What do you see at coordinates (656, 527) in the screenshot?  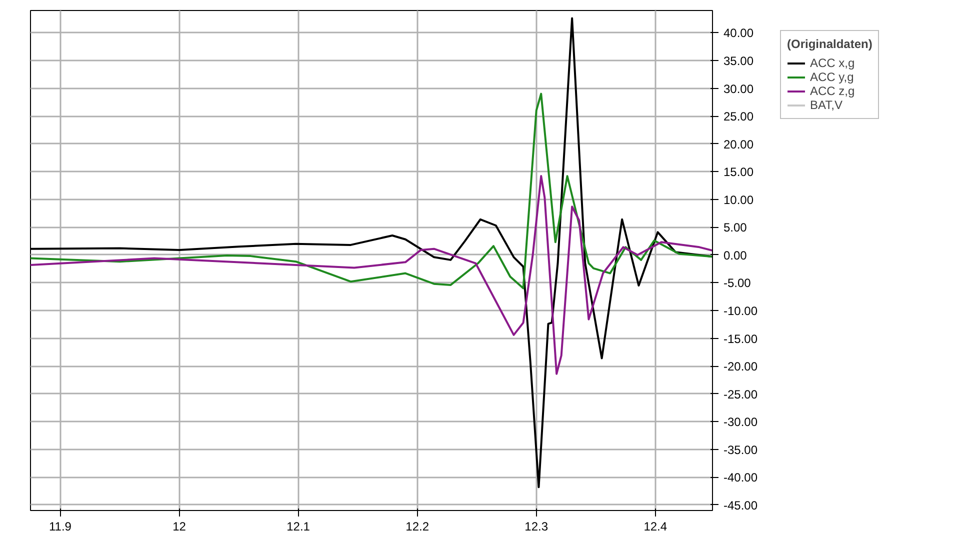 I see `x-tick-label: 12.4` at bounding box center [656, 527].